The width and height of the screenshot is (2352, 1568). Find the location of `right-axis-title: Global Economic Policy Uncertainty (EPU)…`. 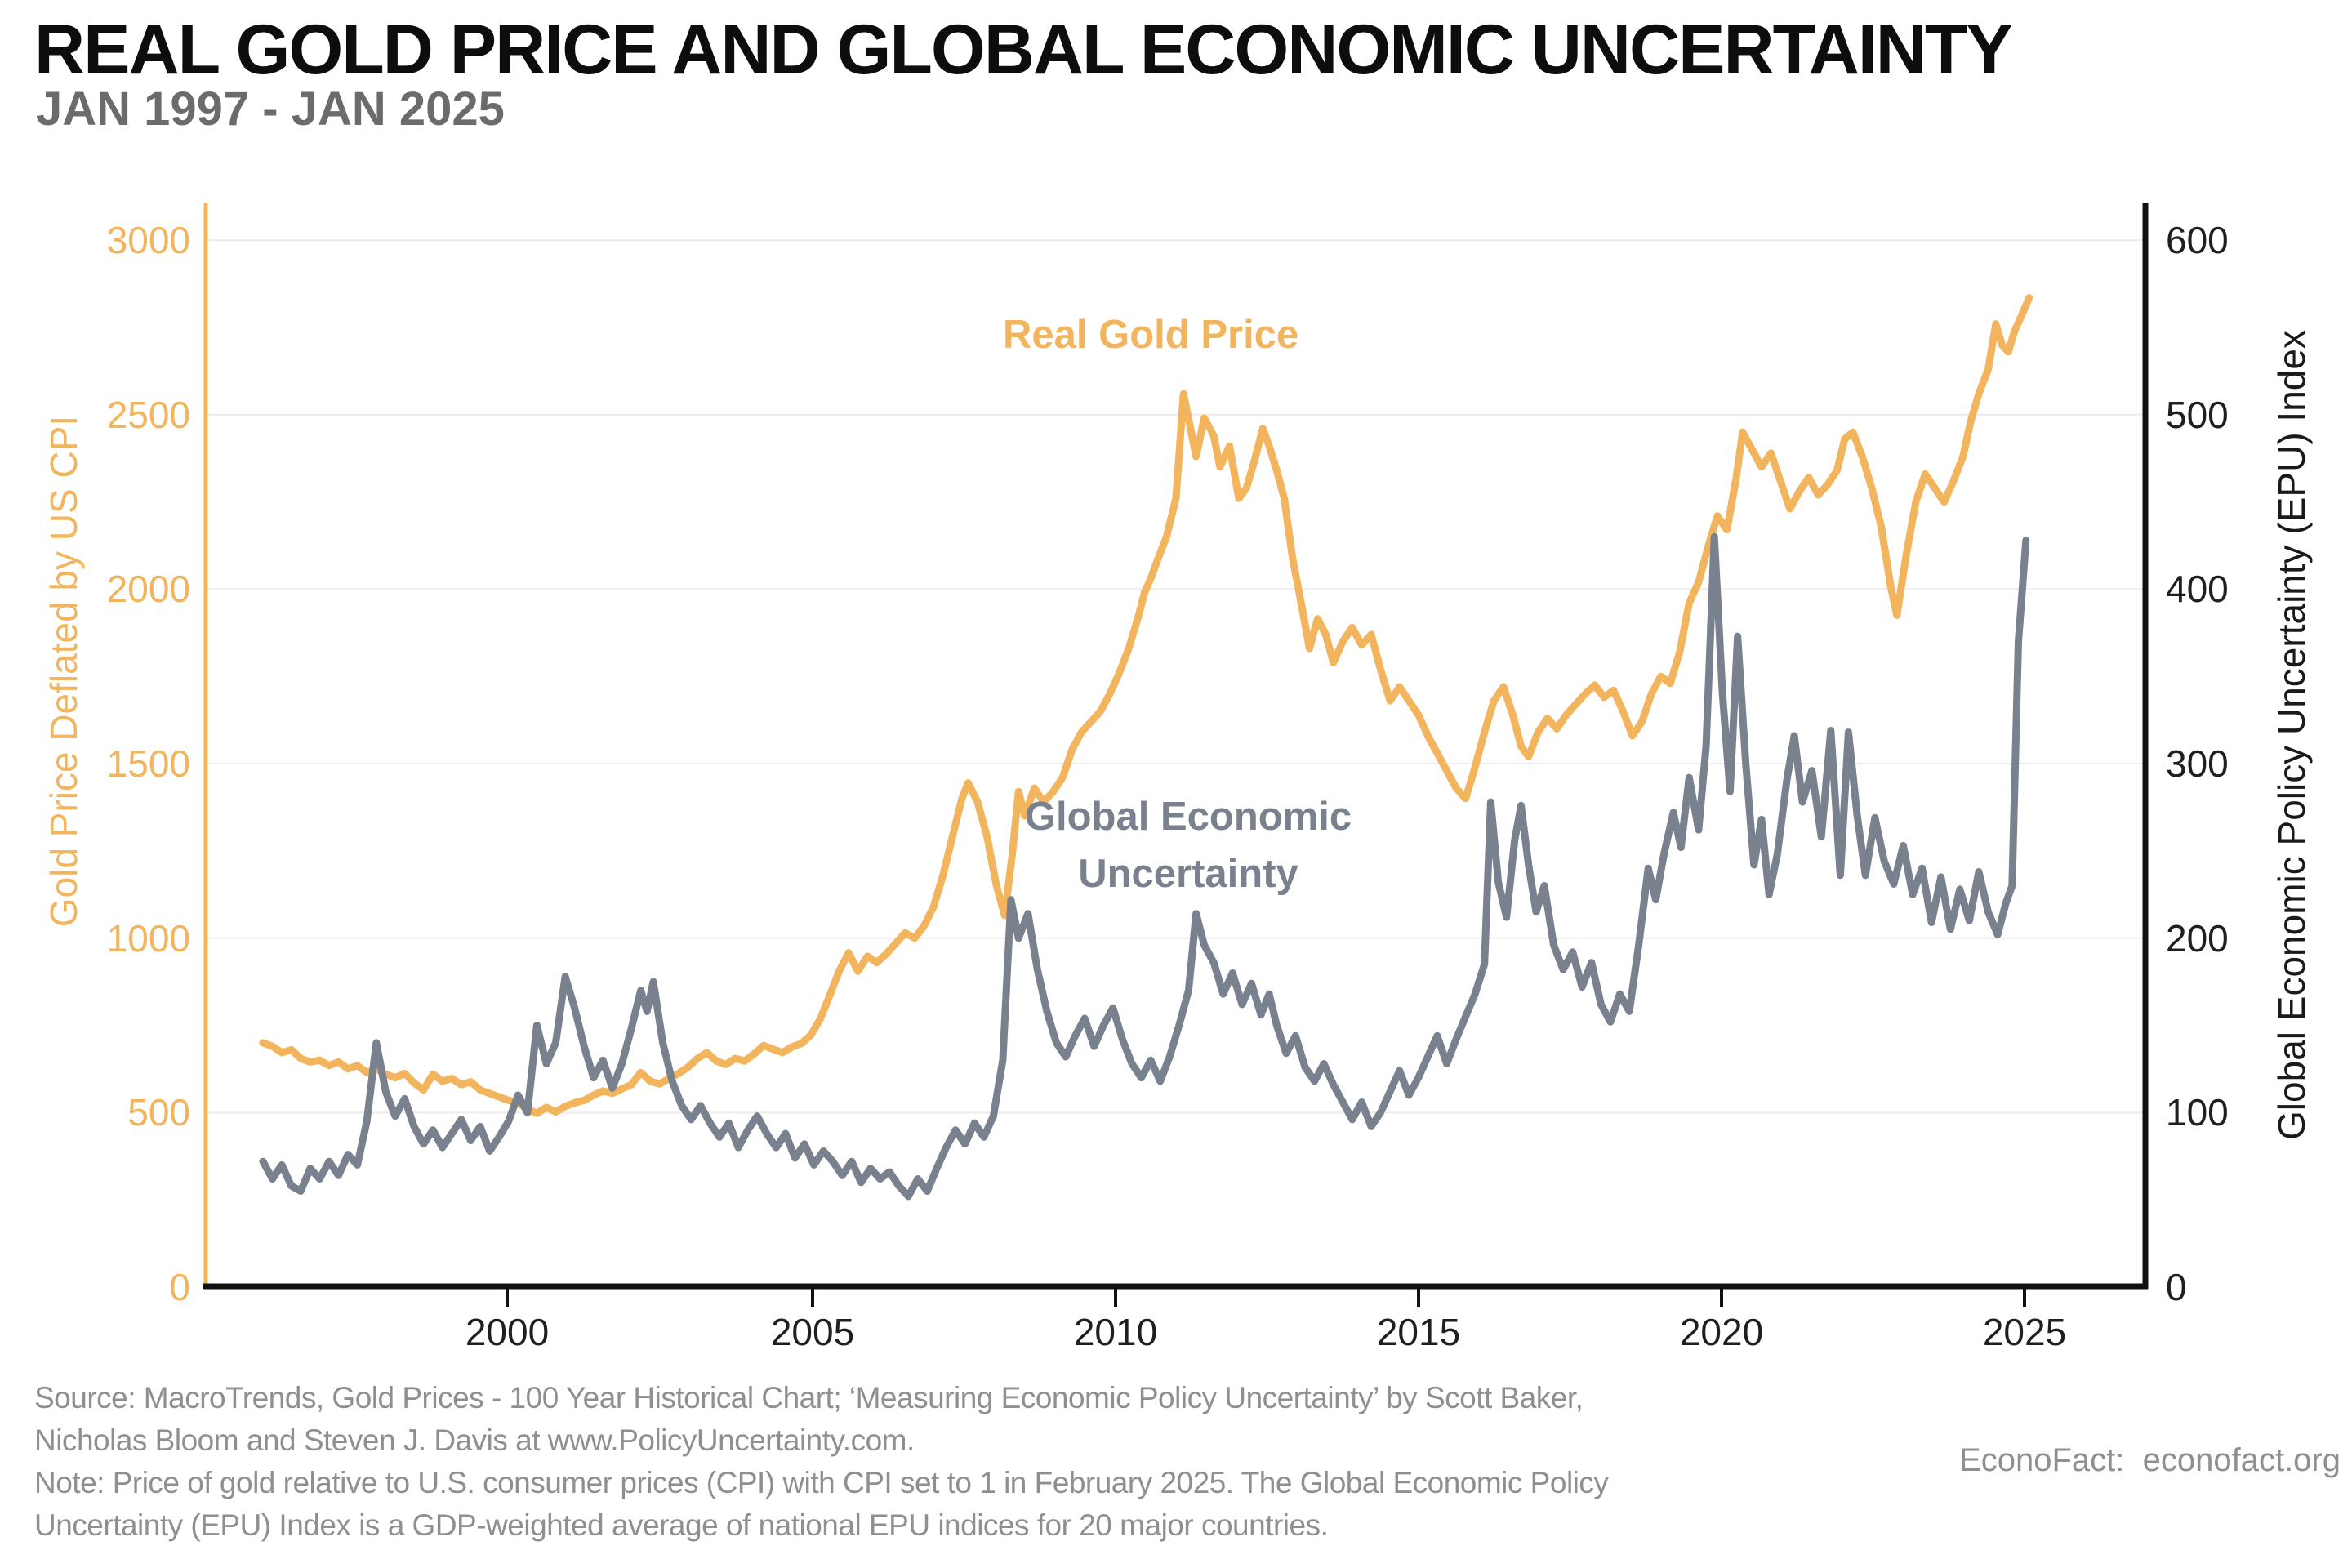

right-axis-title: Global Economic Policy Uncertainty (EPU)… is located at coordinates (2291, 735).